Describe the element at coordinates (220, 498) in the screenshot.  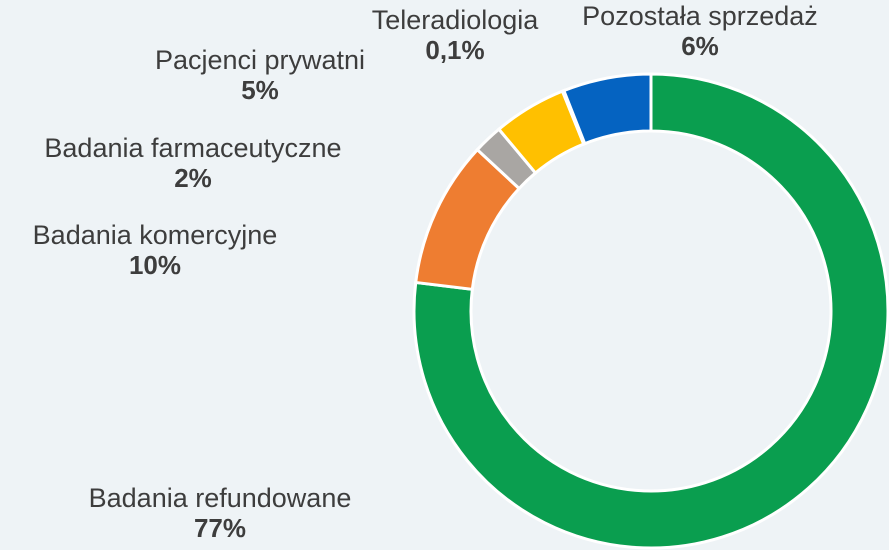
I see `category-label: Badania refundowane` at that location.